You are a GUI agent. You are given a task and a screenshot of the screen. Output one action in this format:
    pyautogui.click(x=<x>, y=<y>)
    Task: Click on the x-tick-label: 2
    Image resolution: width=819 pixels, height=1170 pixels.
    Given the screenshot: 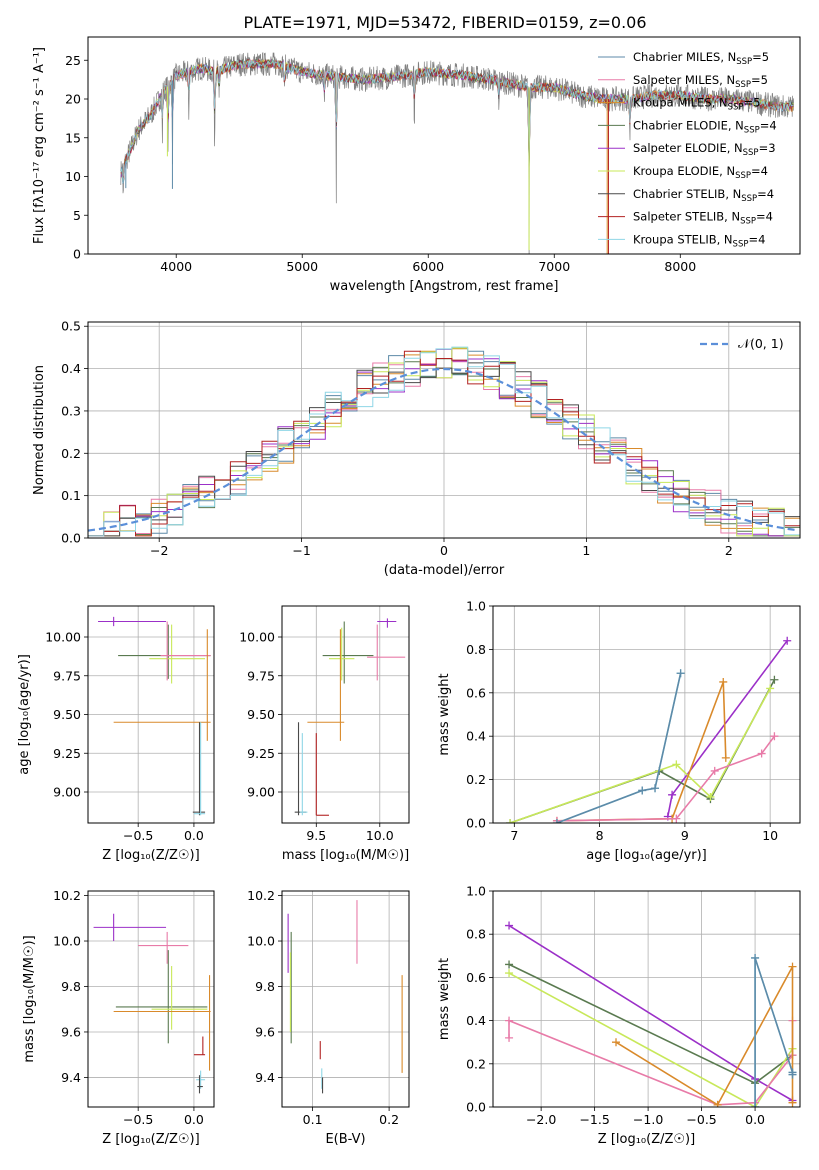 What is the action you would take?
    pyautogui.click(x=729, y=550)
    